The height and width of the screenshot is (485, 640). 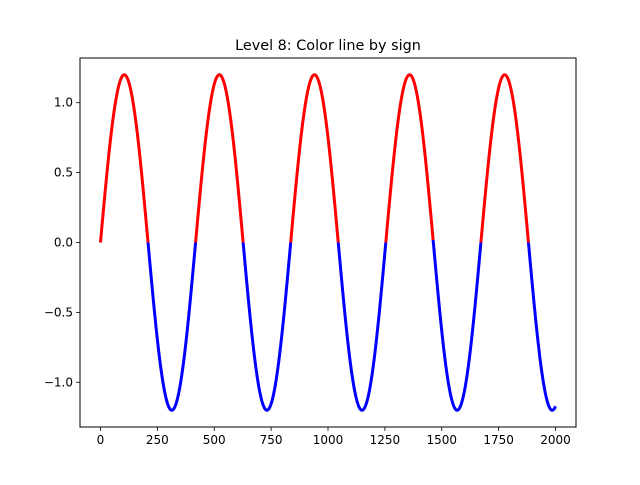 What do you see at coordinates (385, 440) in the screenshot?
I see `x-tick-label: 1250` at bounding box center [385, 440].